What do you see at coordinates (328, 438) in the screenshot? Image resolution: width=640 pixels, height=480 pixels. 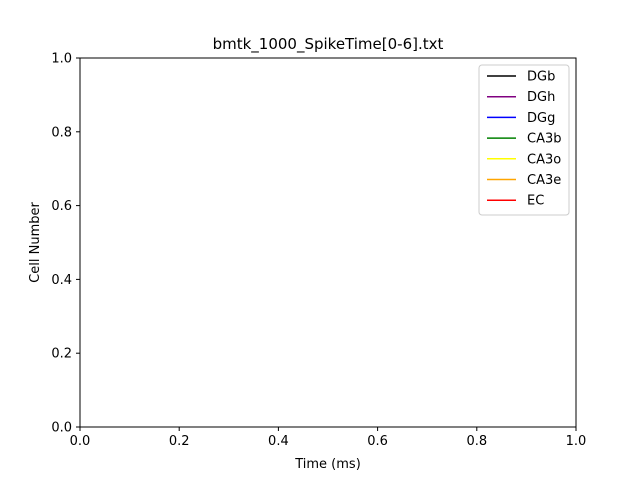 I see `x-axis: 0.0 0.2 0.4 0.6 0.8 1.0` at bounding box center [328, 438].